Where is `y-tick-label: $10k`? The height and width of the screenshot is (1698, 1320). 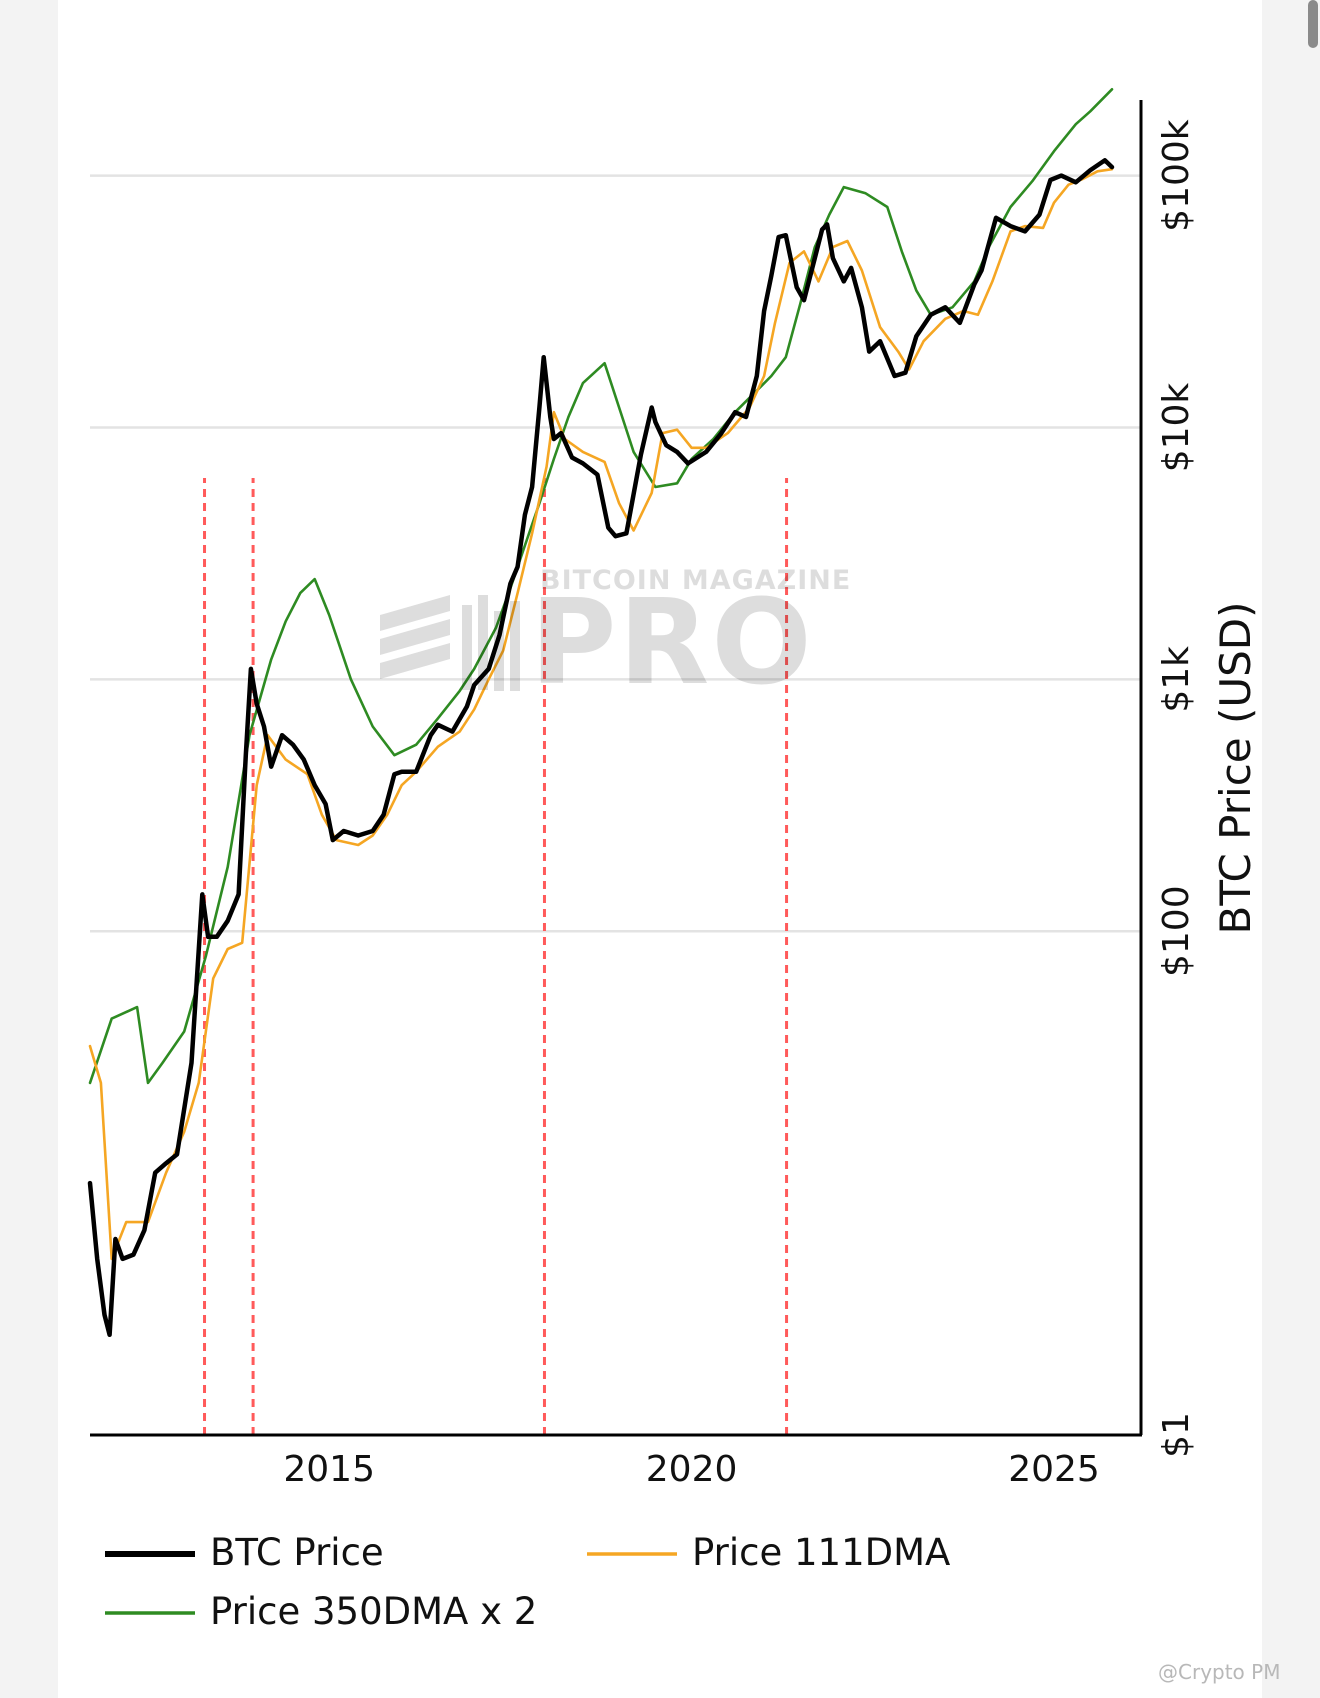 y-tick-label: $10k is located at coordinates (1176, 428).